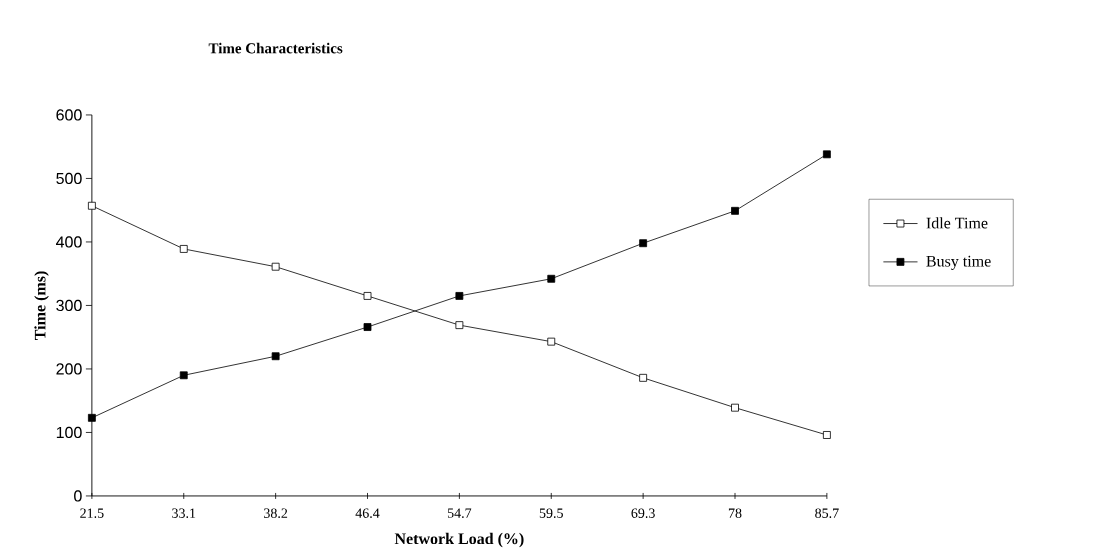 This screenshot has height=555, width=1093. I want to click on x-tick-label: 59.5, so click(551, 513).